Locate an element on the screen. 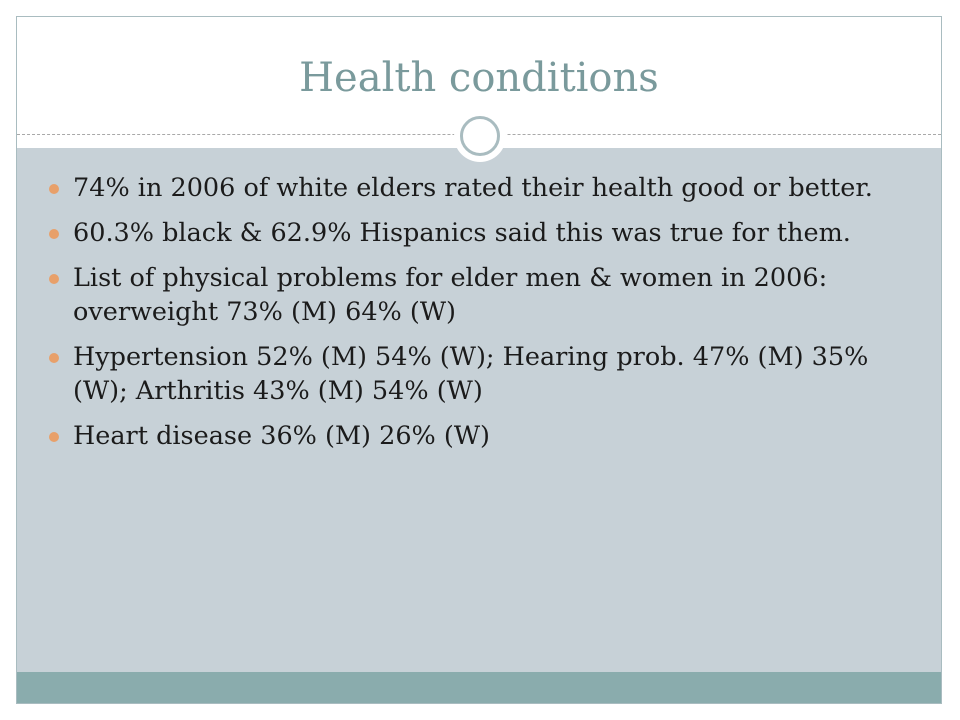 The image size is (960, 720). ring-ornament-icon is located at coordinates (480, 136).